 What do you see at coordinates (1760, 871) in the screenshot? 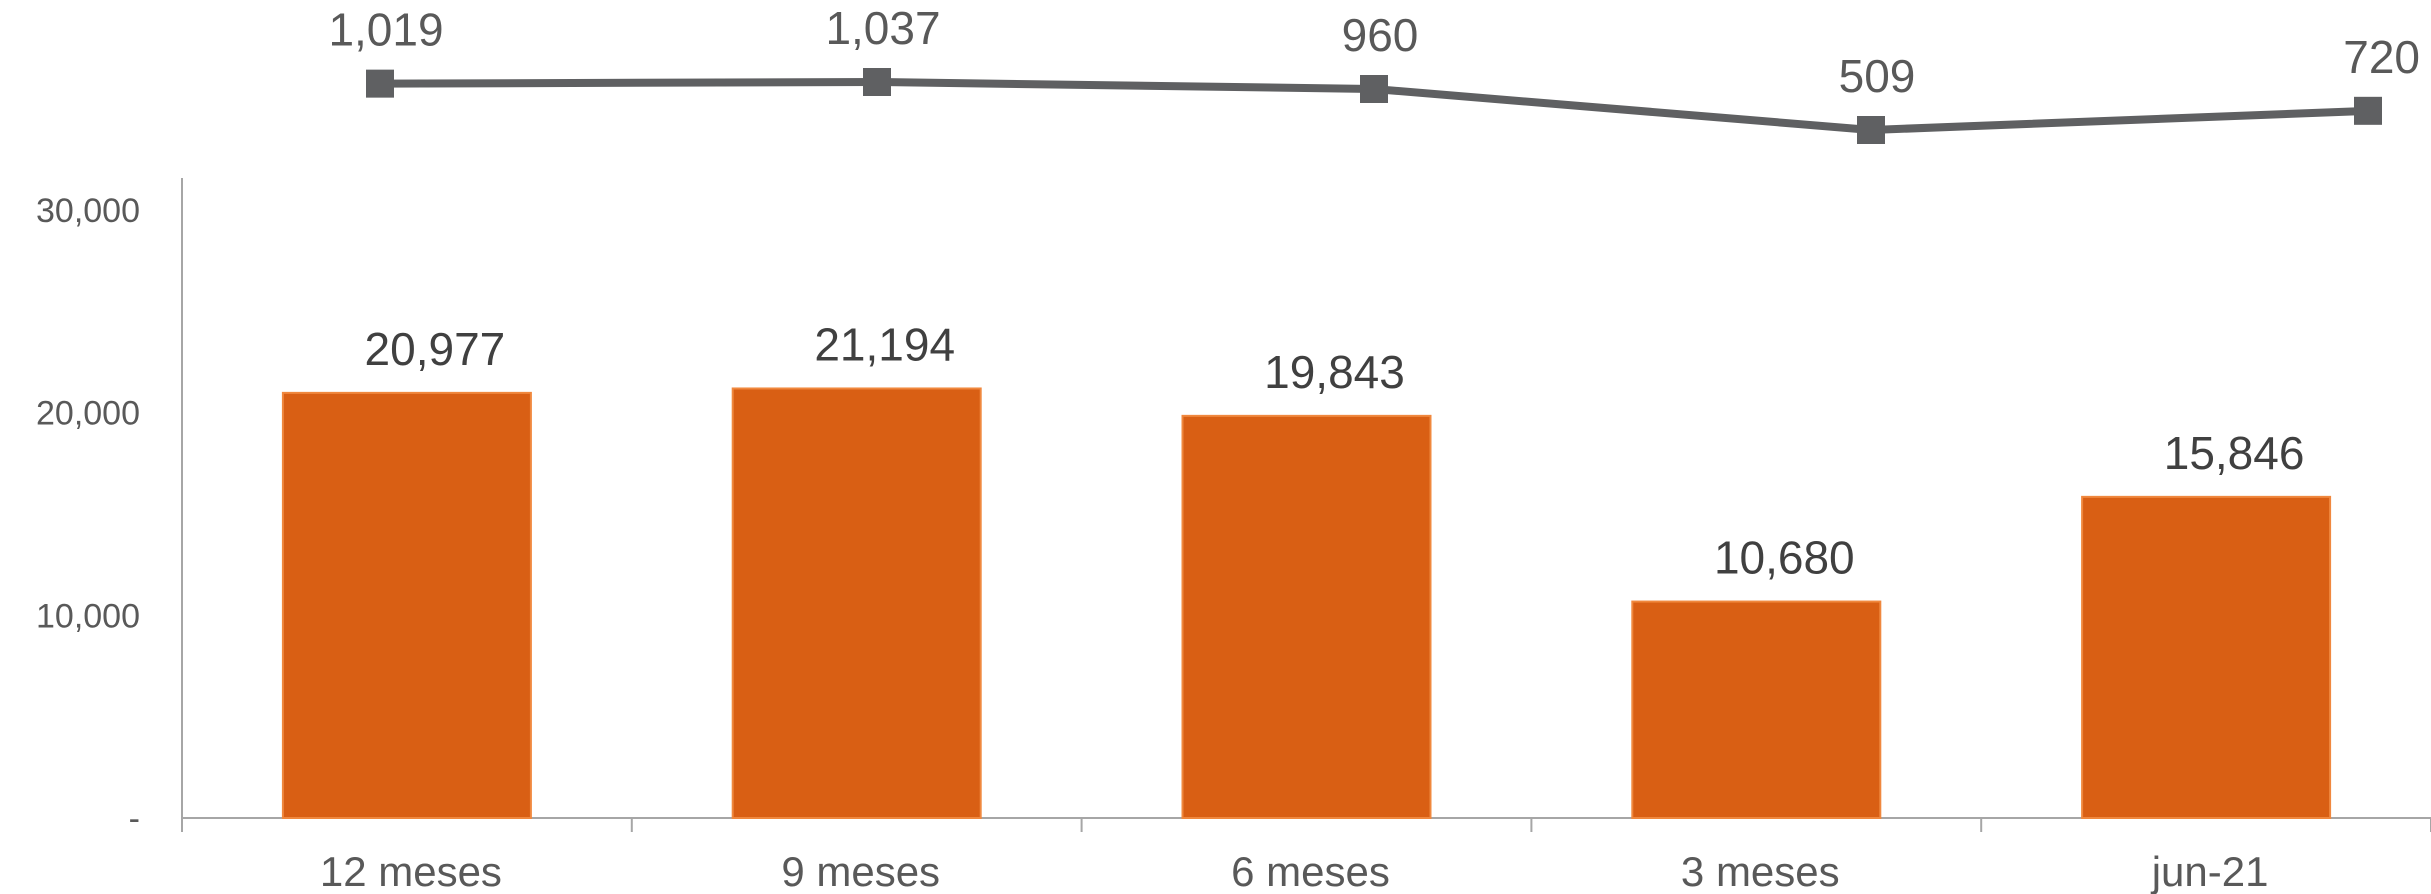
I see `x-tick-label: 3 meses` at bounding box center [1760, 871].